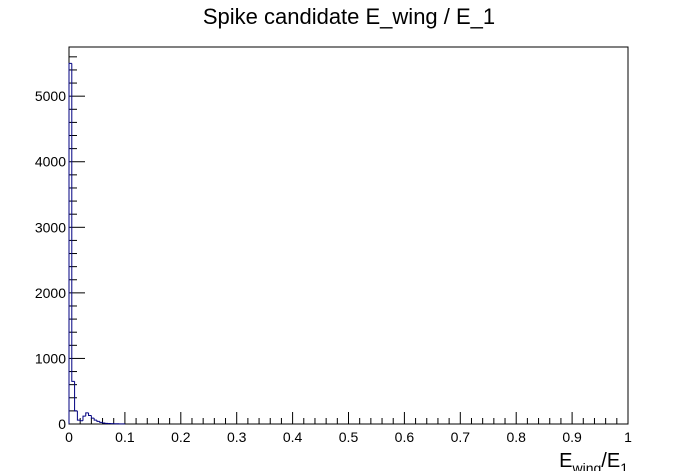 This screenshot has height=471, width=698. I want to click on x-tick-label: 0, so click(69, 437).